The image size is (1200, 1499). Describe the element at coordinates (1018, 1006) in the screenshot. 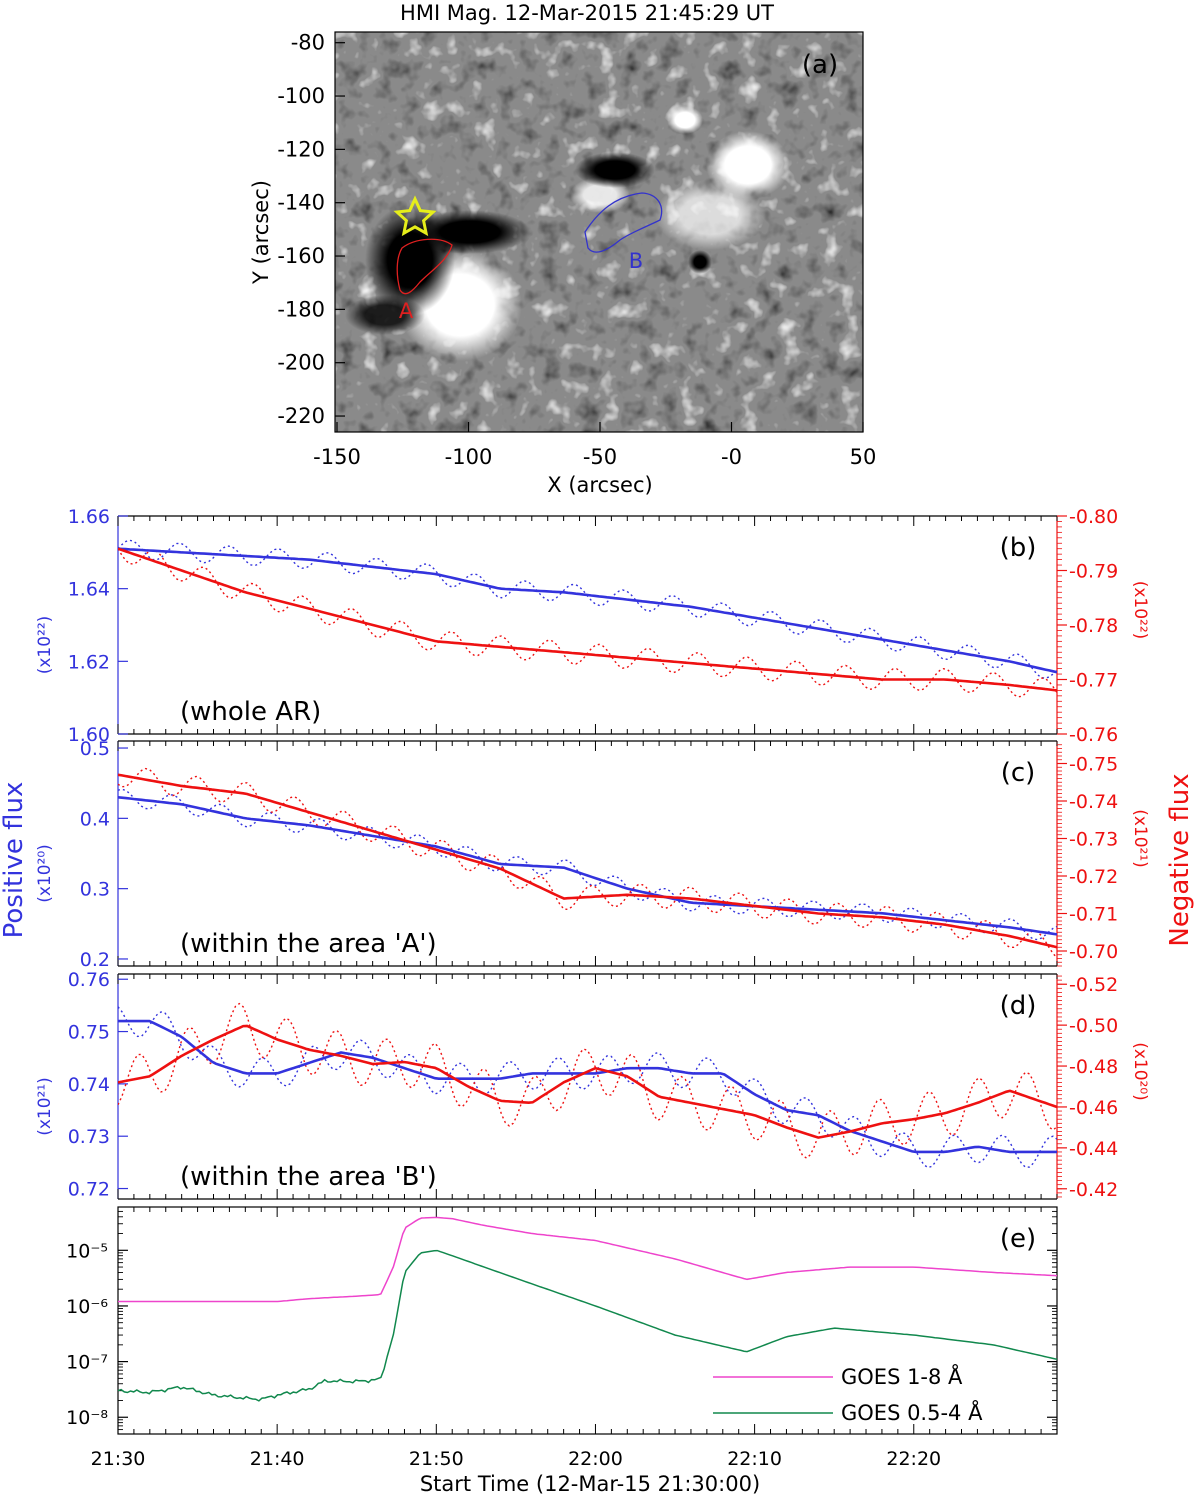

I see `panel-label: (d)` at that location.